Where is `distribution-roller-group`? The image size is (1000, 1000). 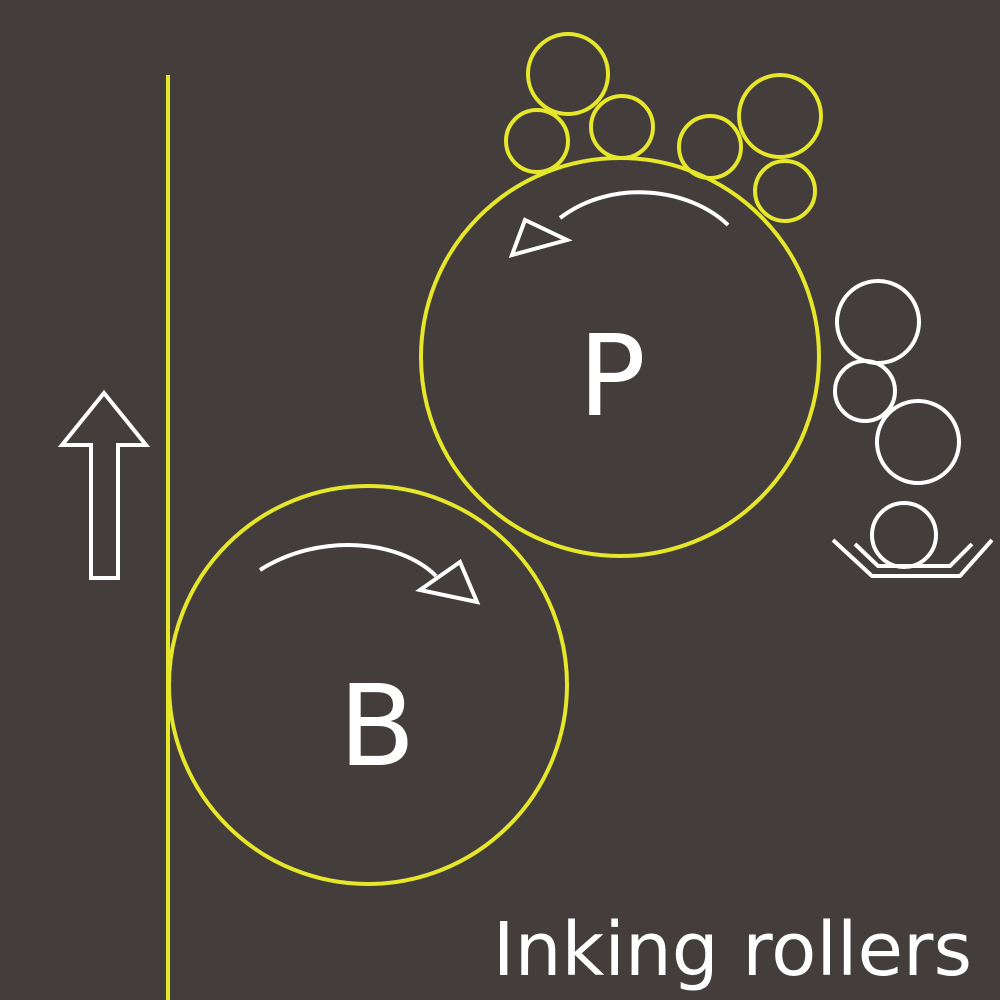
distribution-roller-group is located at coordinates (897, 424).